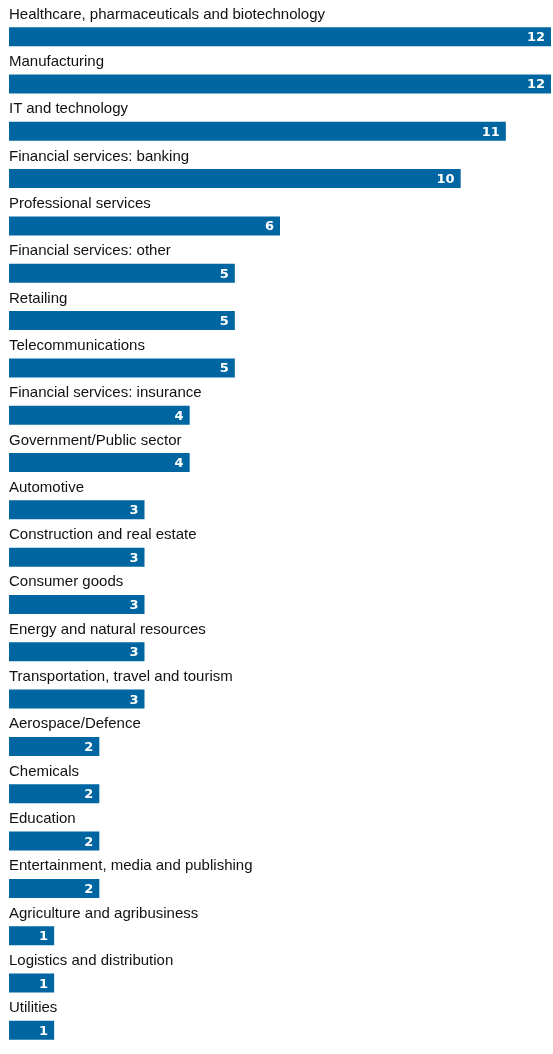 The width and height of the screenshot is (553, 1054). Describe the element at coordinates (90, 250) in the screenshot. I see `y-tick-label: Financial services: other` at that location.